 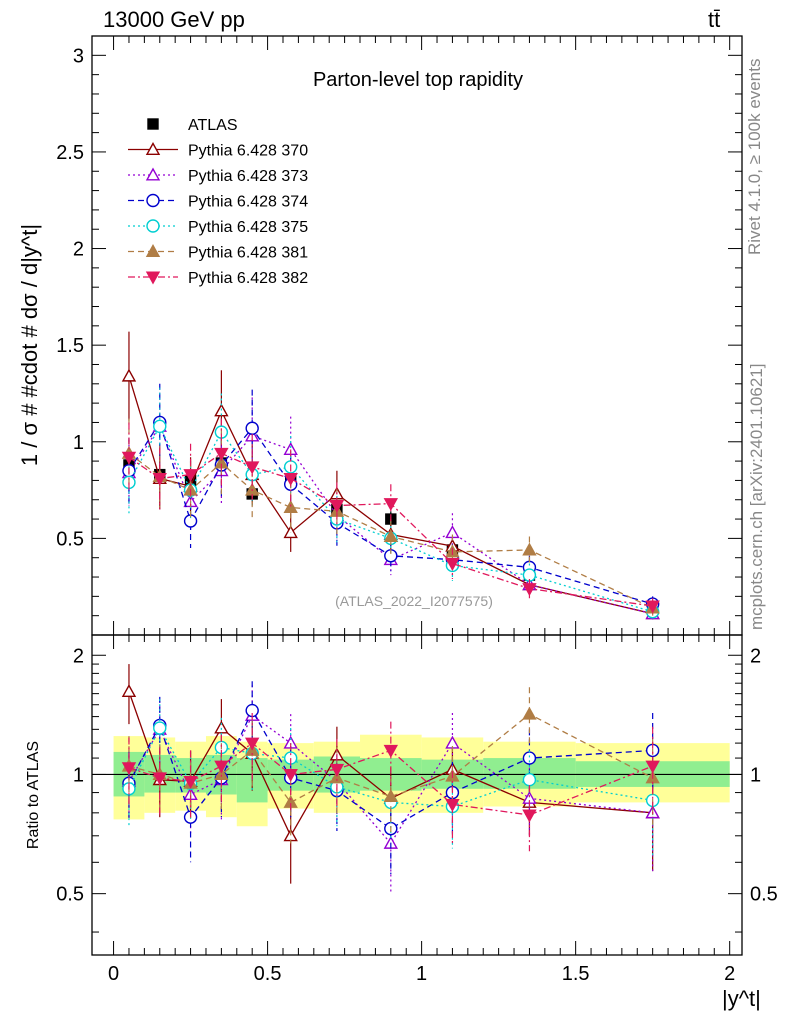 I want to click on y-tick-label: 2.5, so click(x=70, y=153).